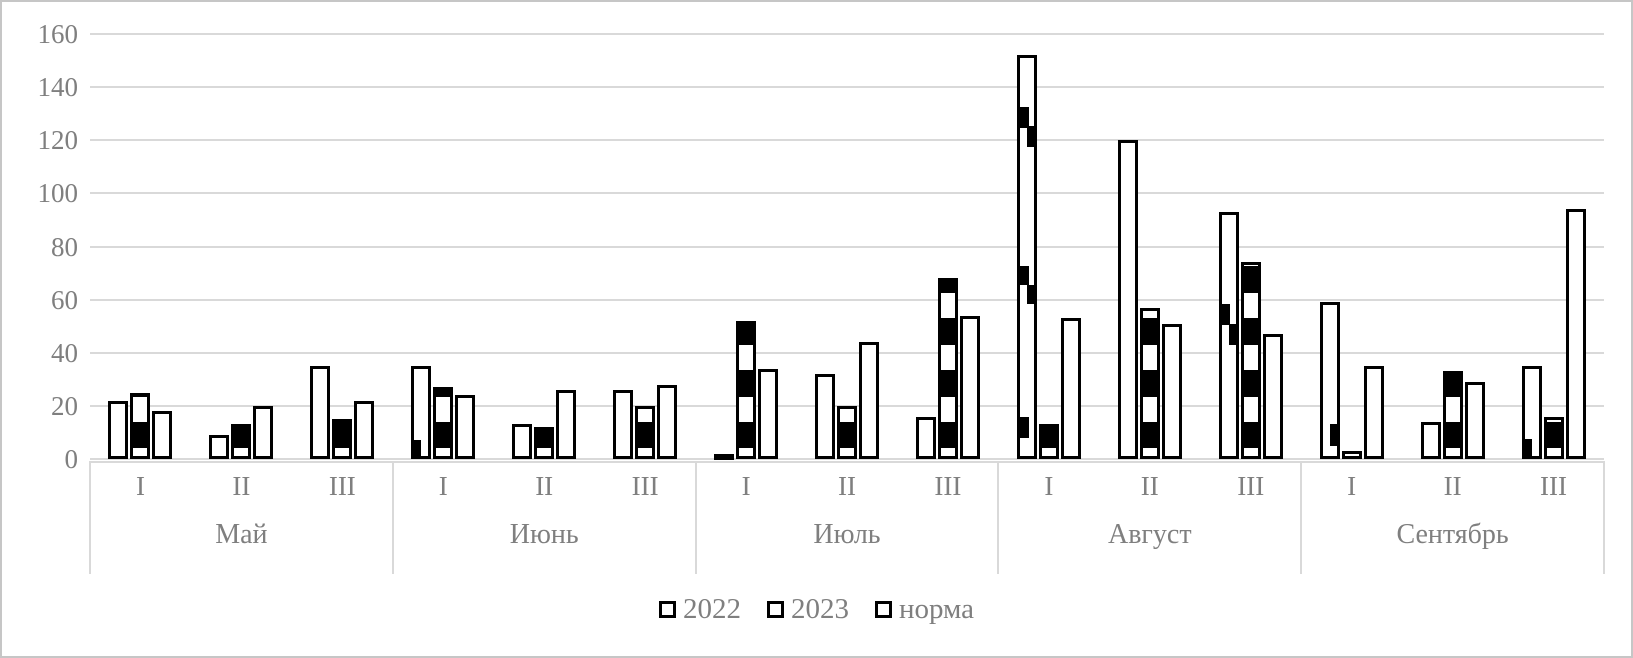 Image resolution: width=1633 pixels, height=658 pixels. I want to click on legend-swatch-2022-icon, so click(667, 609).